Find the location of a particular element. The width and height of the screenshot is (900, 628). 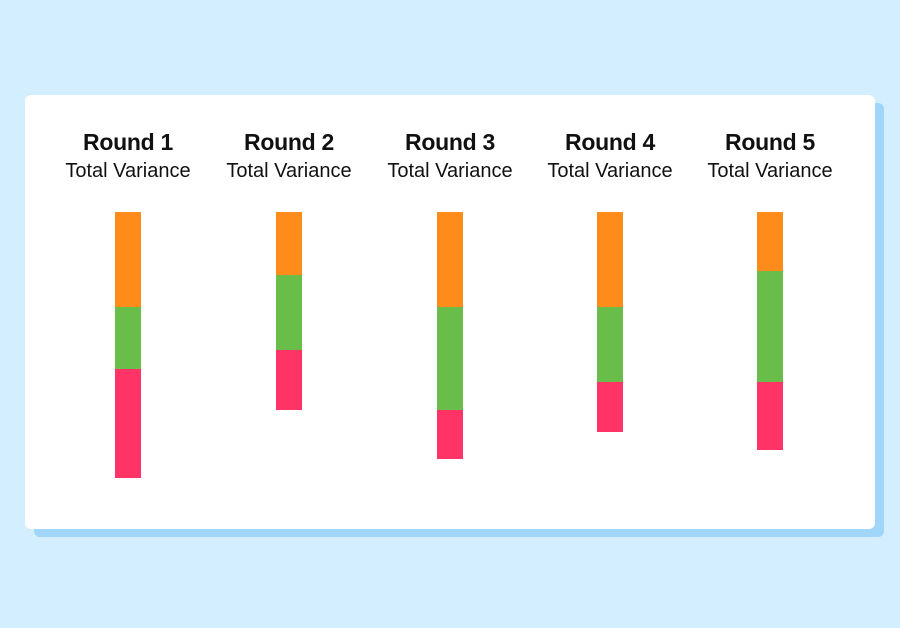

bar-round-3-middle-segment is located at coordinates (450, 358).